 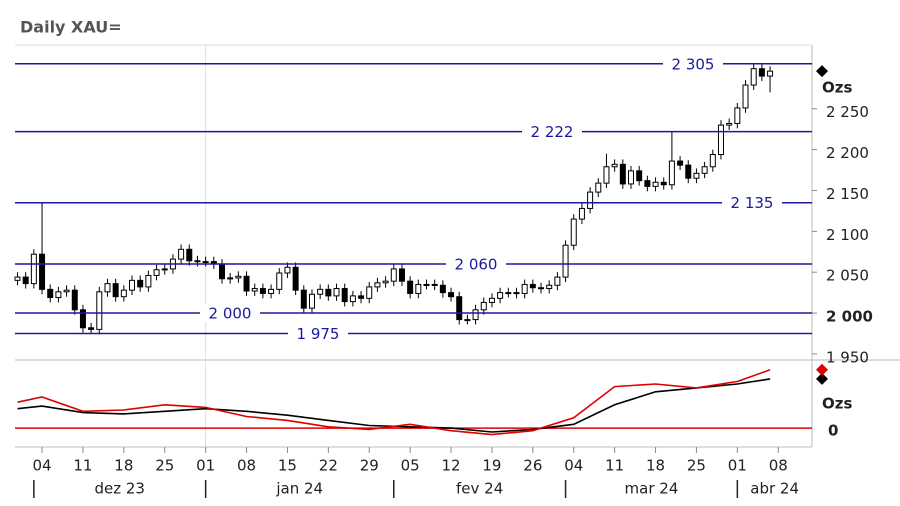 What do you see at coordinates (532, 466) in the screenshot?
I see `x-tick-label: 26` at bounding box center [532, 466].